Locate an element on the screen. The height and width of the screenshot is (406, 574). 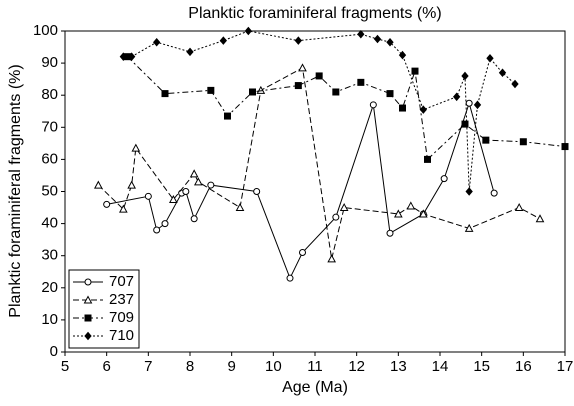
y-tick-label: 50 is located at coordinates (49, 190).